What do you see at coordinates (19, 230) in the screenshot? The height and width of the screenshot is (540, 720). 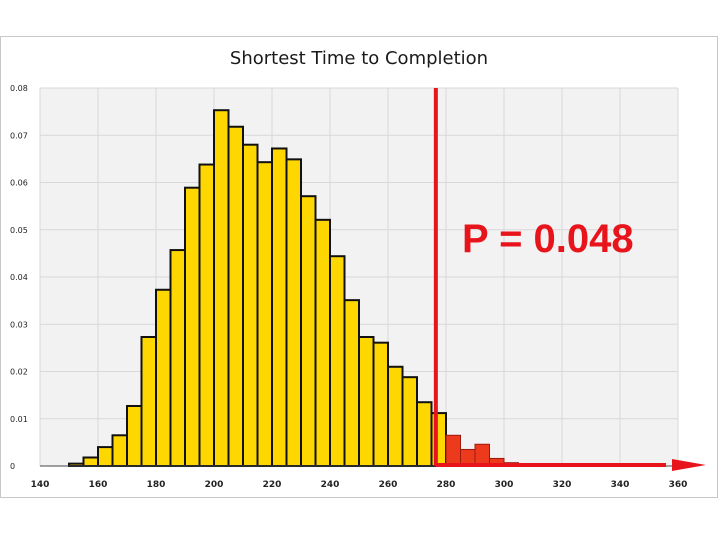 I see `y-tick-label: 0.05` at bounding box center [19, 230].